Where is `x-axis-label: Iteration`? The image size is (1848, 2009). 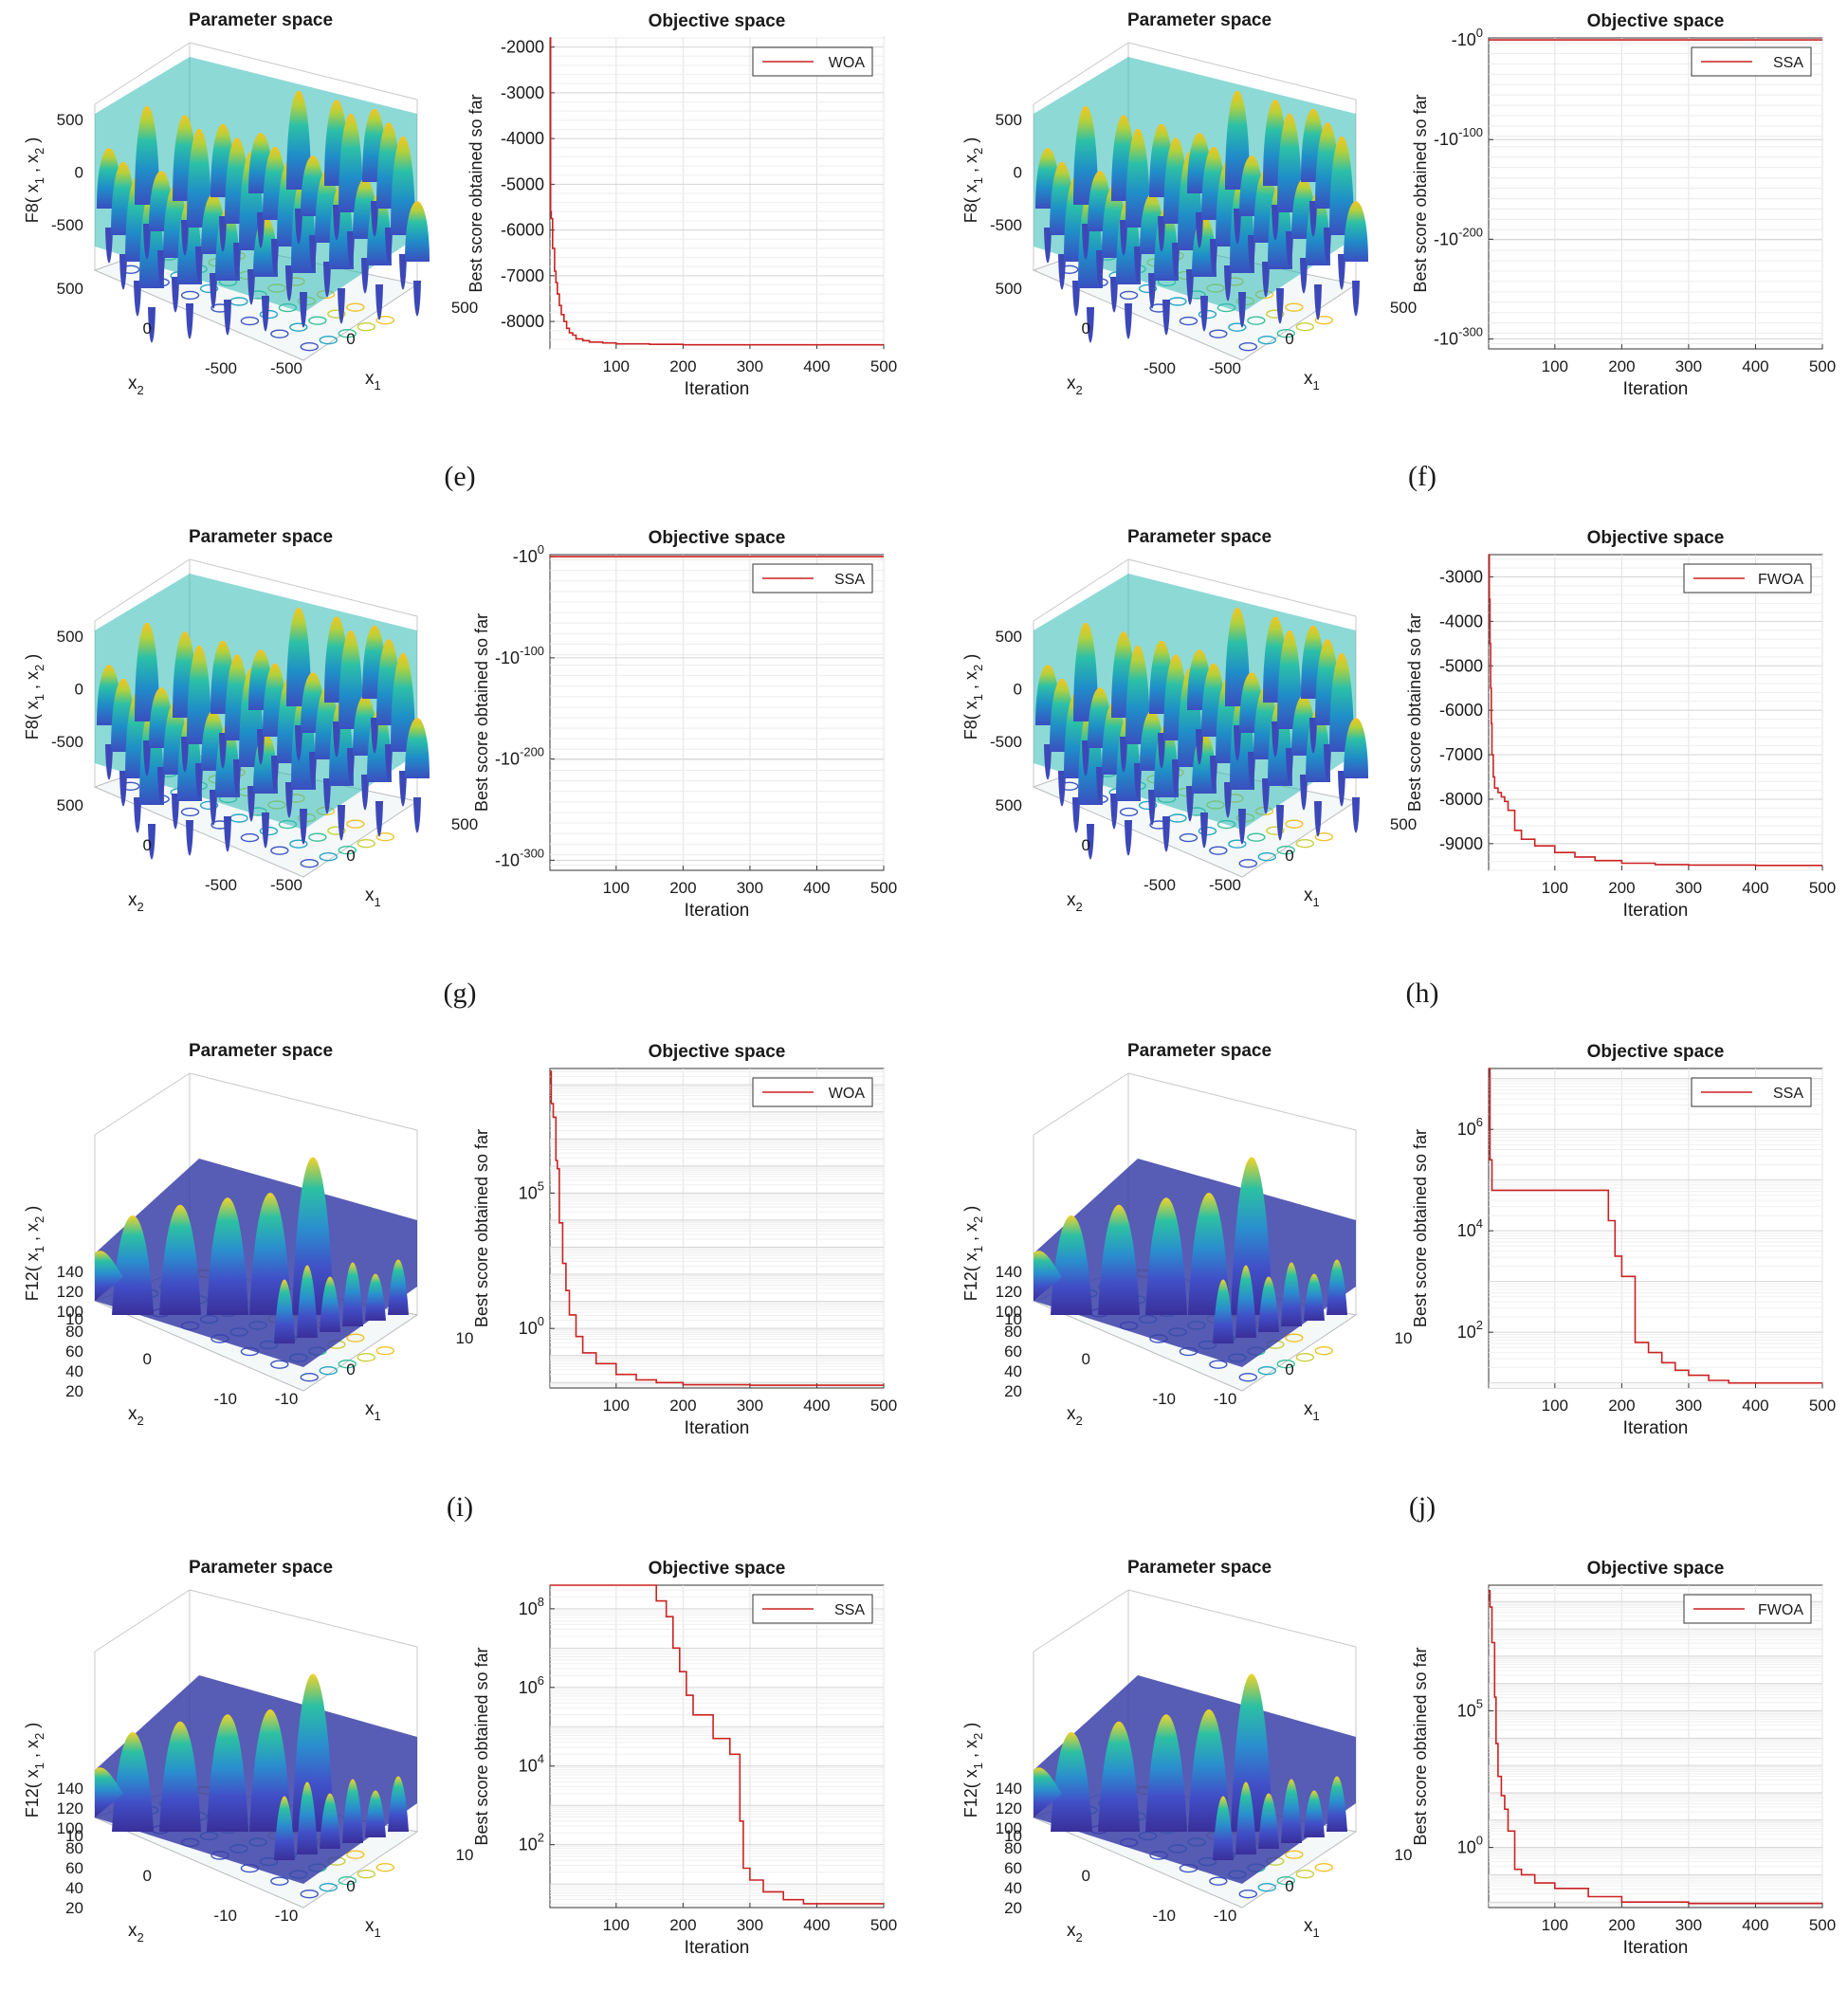
x-axis-label: Iteration is located at coordinates (1656, 1948).